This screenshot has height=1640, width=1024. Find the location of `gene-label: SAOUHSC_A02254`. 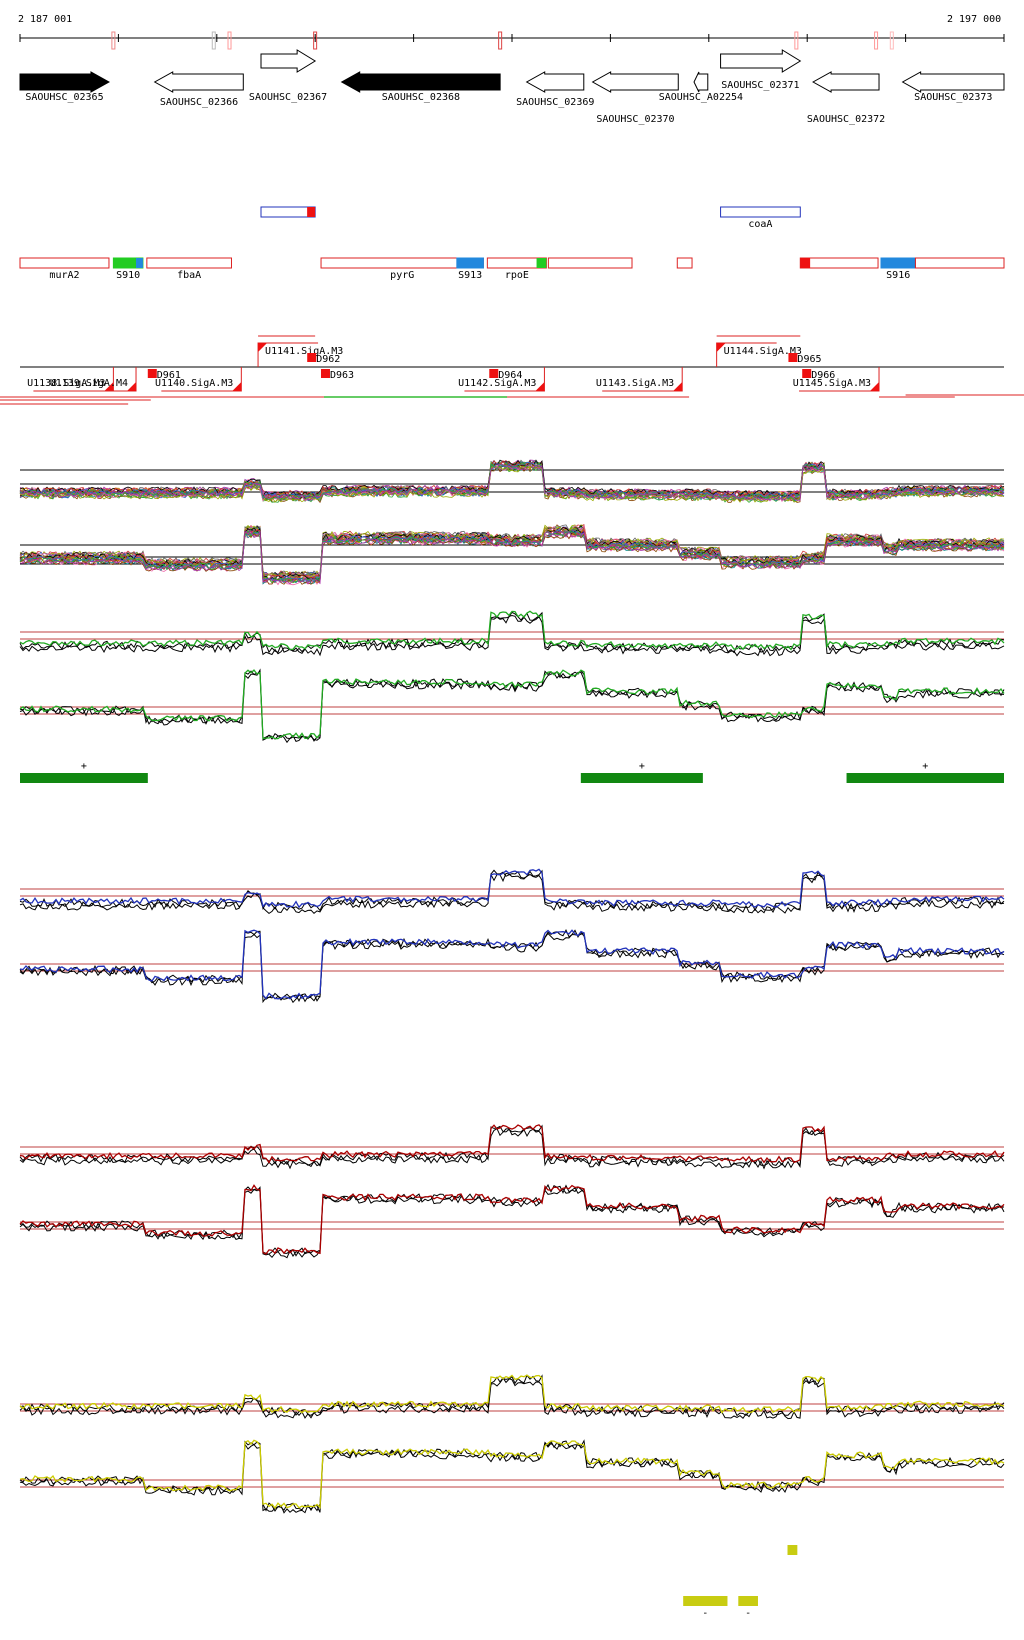

gene-label: SAOUHSC_A02254 is located at coordinates (701, 97).